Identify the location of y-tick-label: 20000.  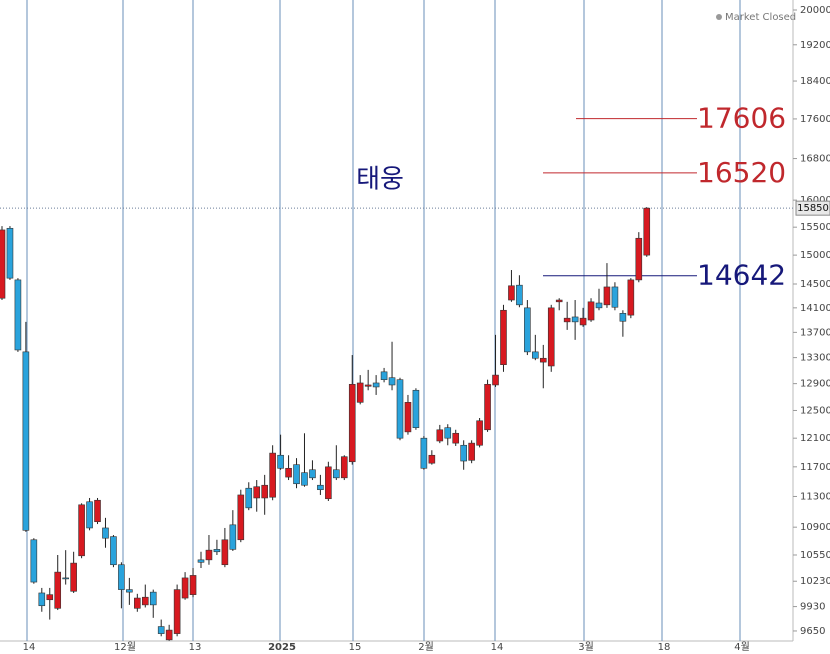
(815, 10).